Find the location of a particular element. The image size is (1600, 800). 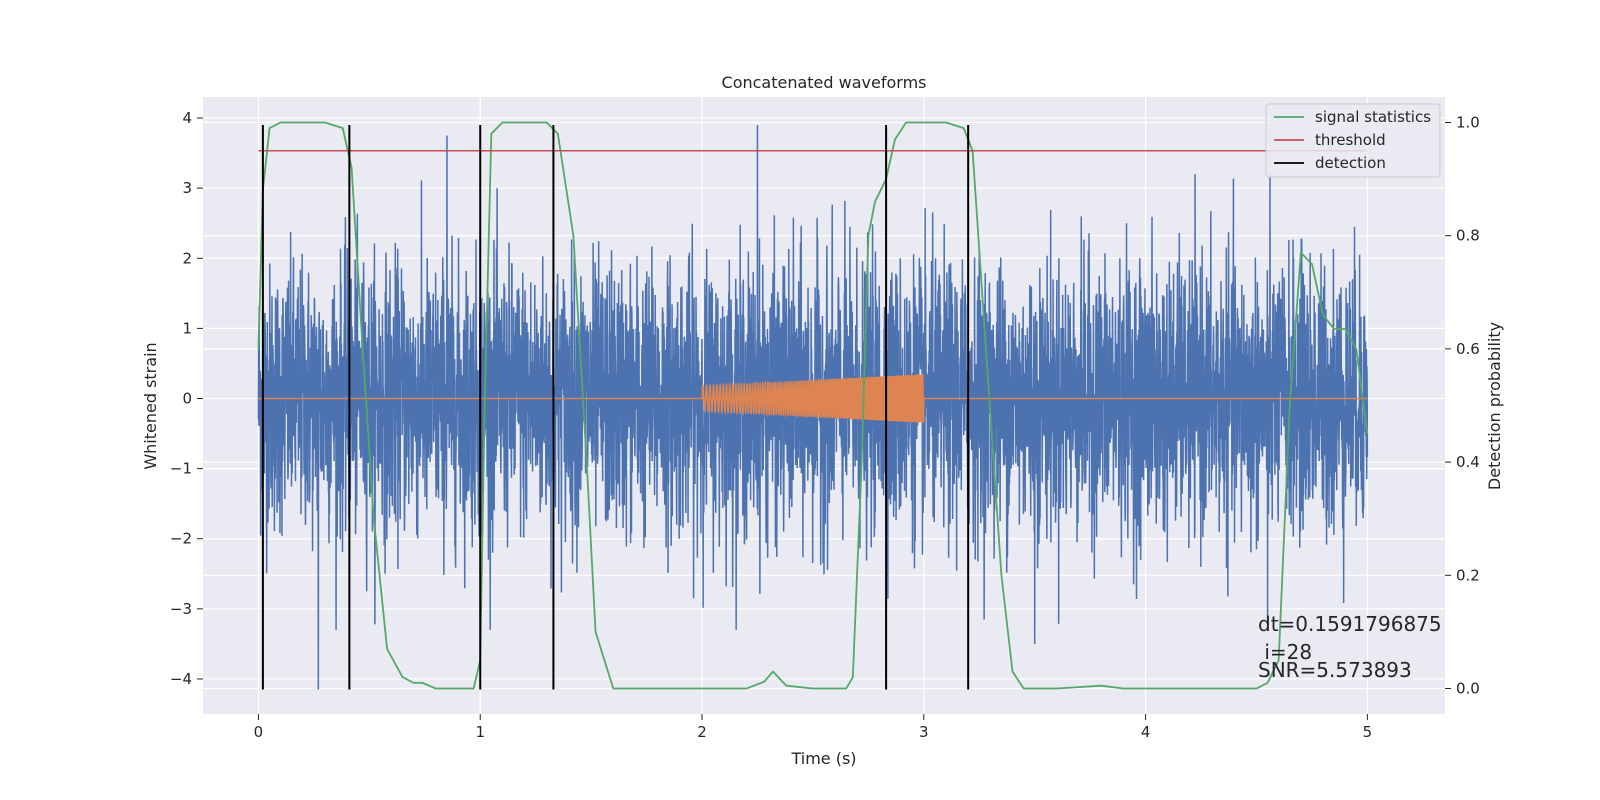

x-tick-label: 3 is located at coordinates (924, 732).